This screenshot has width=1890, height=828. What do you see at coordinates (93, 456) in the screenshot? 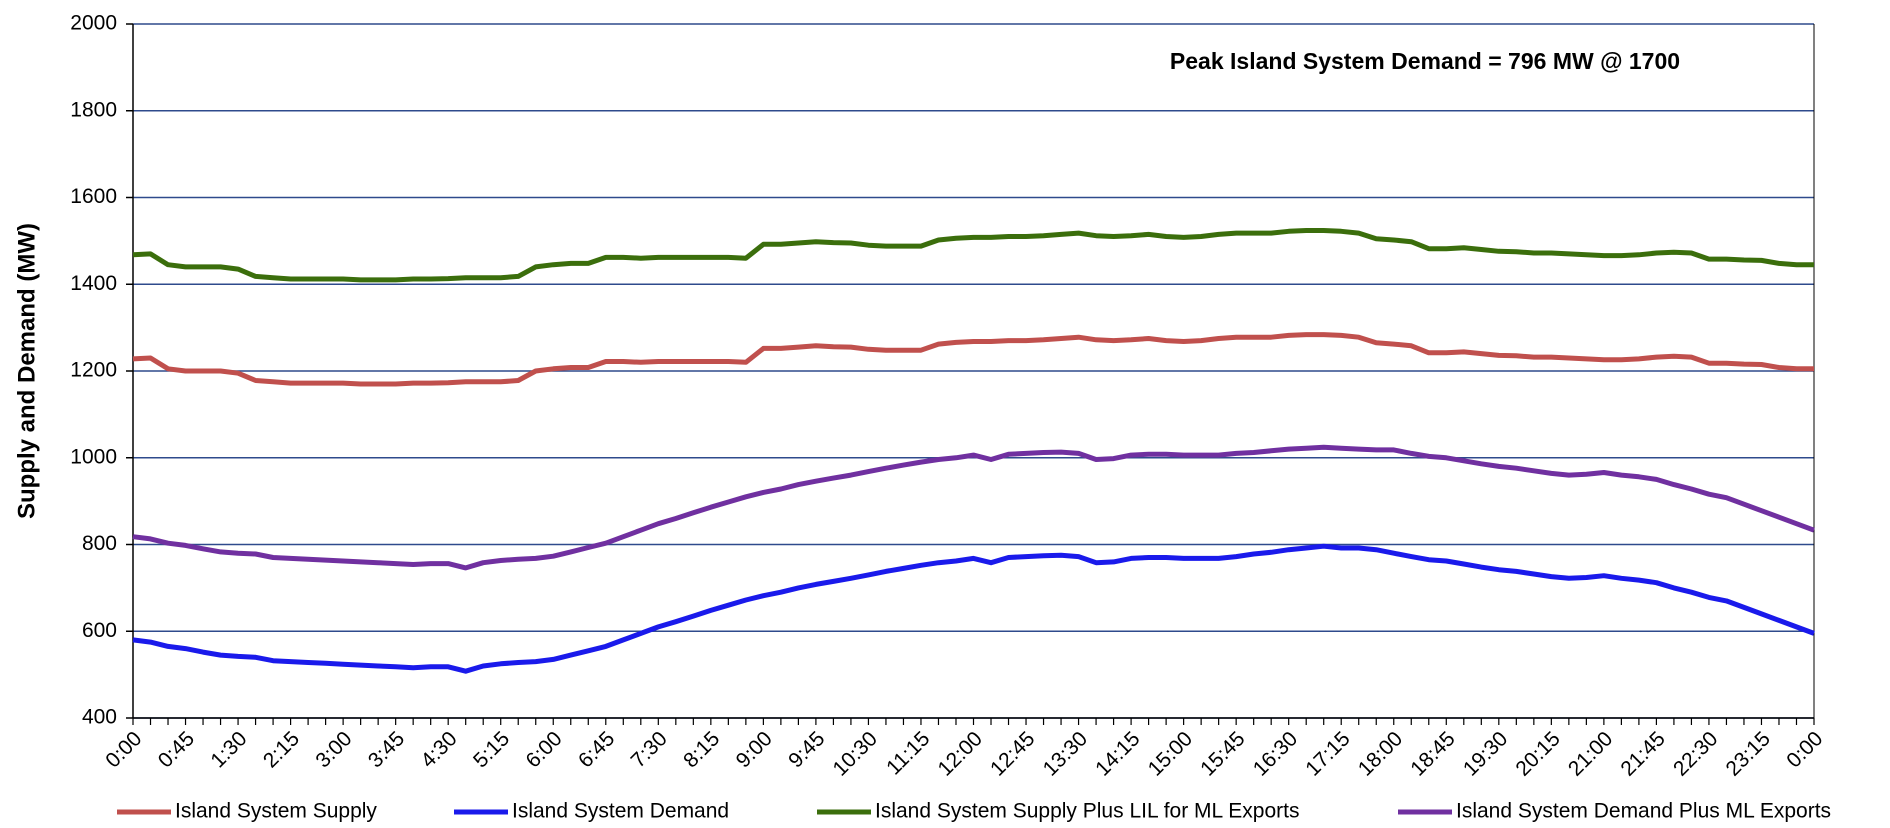
I see `y-tick-label: 1000` at bounding box center [93, 456].